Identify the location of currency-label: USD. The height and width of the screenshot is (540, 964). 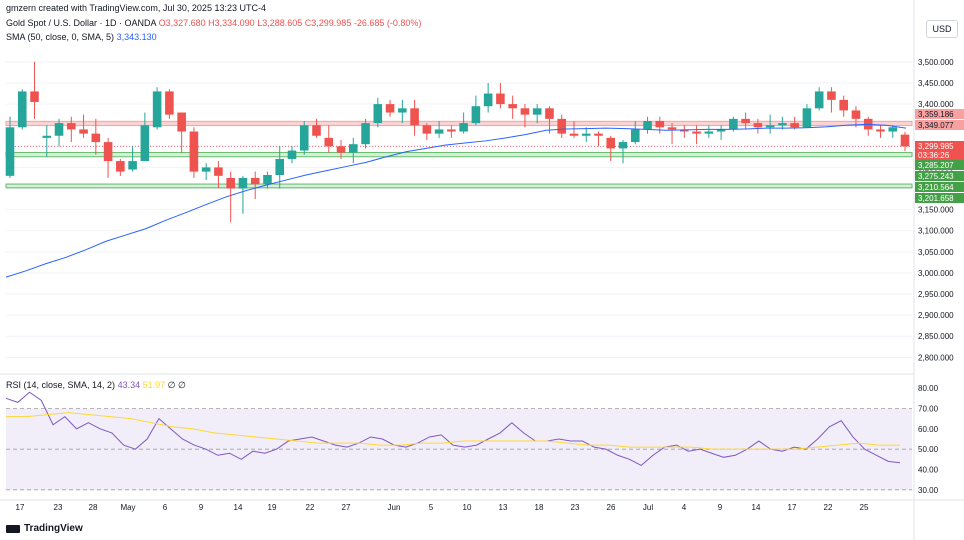
(942, 29).